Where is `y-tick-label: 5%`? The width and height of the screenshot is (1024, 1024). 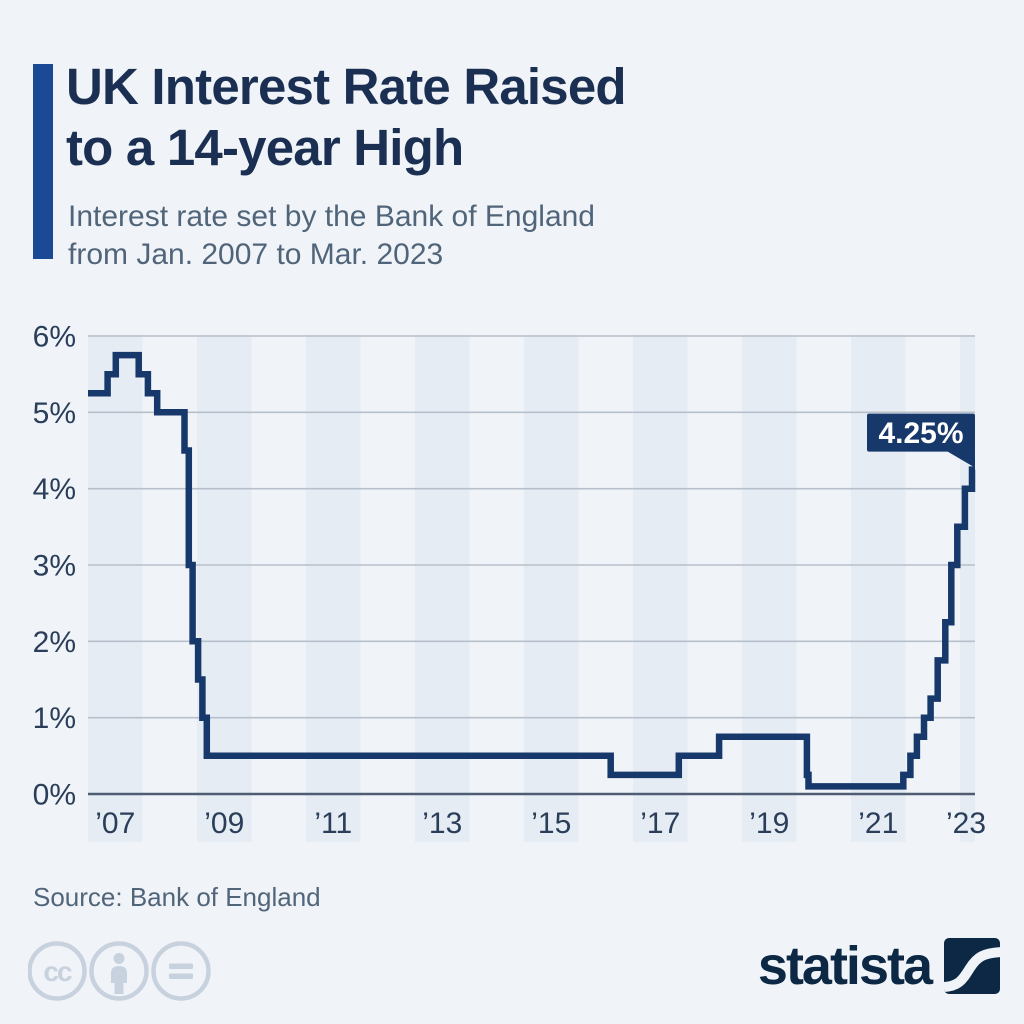 y-tick-label: 5% is located at coordinates (54, 413).